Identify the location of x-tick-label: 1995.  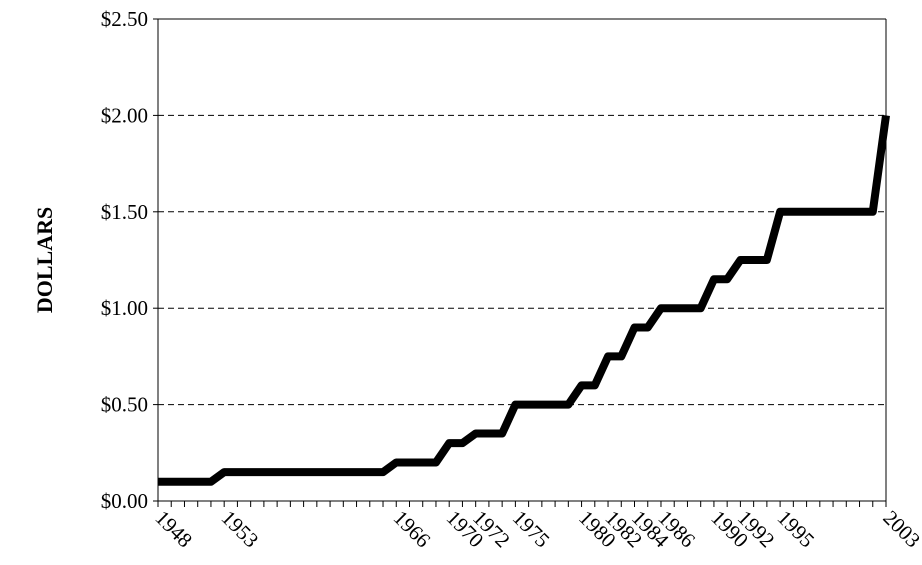
(796, 529).